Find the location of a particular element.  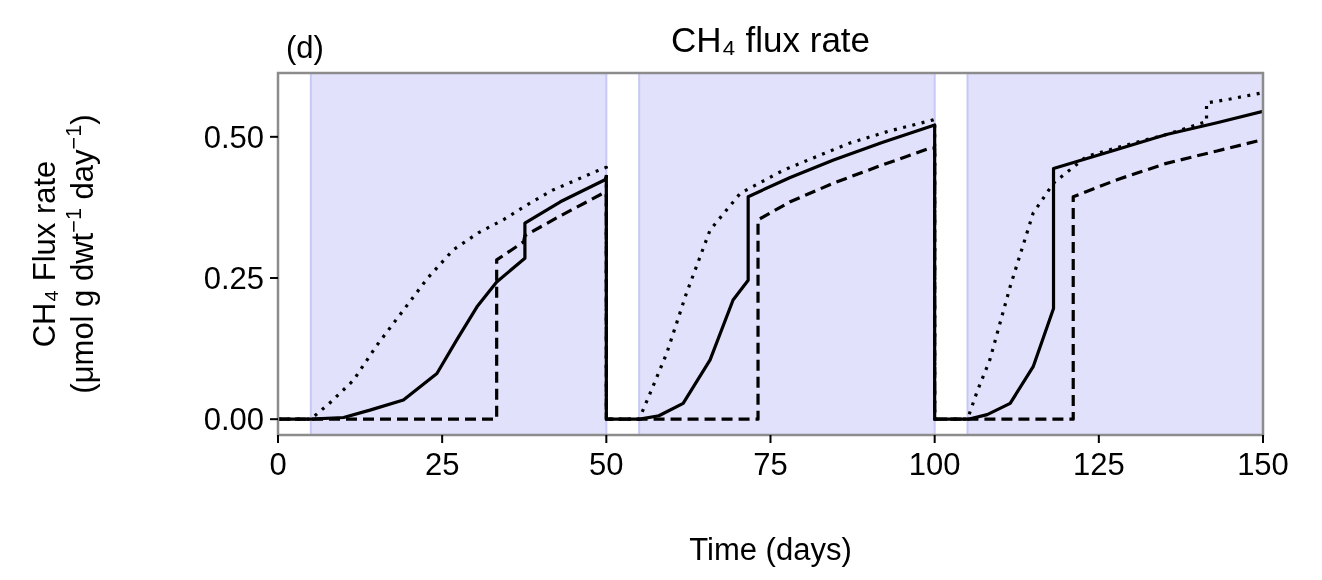

y-tick-label: 0.00 is located at coordinates (233, 420).